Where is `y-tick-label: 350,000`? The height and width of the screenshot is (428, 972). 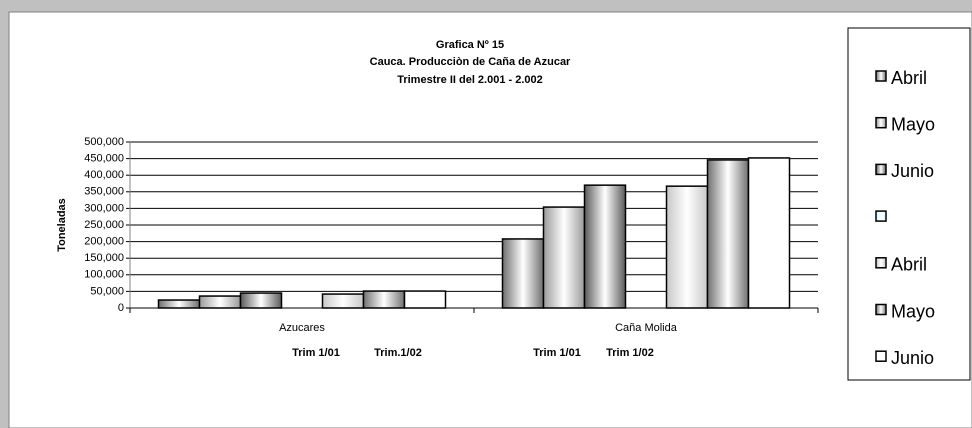 y-tick-label: 350,000 is located at coordinates (104, 192).